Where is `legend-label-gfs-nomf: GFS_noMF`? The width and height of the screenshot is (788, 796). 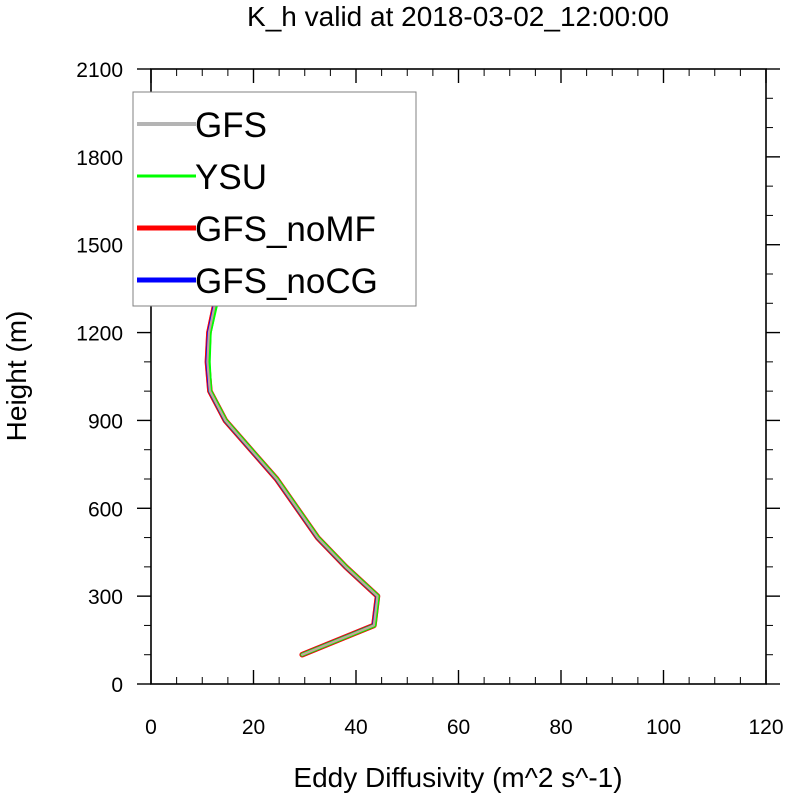
legend-label-gfs-nomf: GFS_noMF is located at coordinates (285, 229).